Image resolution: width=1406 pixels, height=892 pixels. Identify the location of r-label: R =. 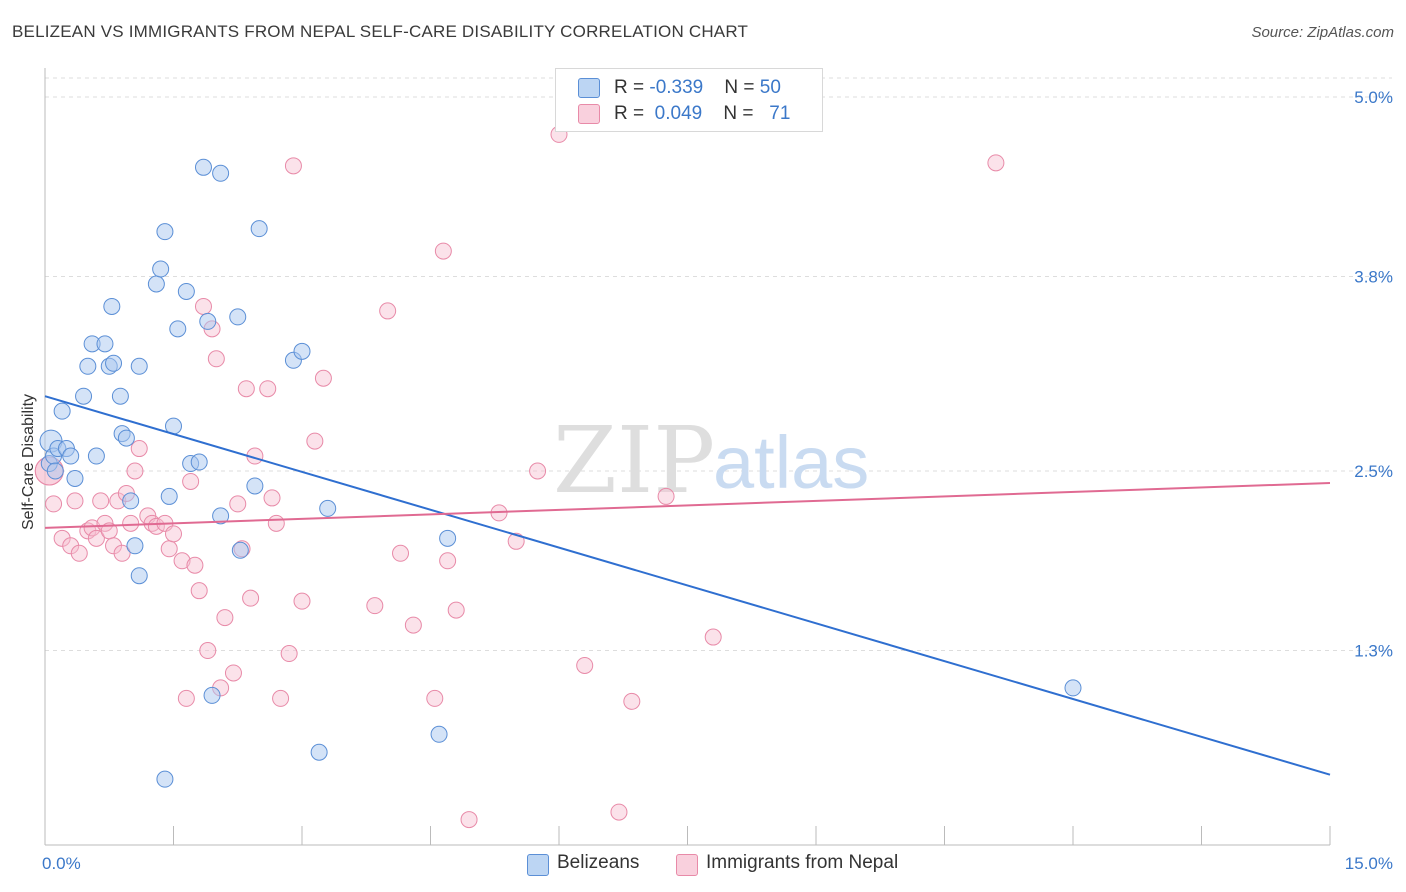
(632, 113).